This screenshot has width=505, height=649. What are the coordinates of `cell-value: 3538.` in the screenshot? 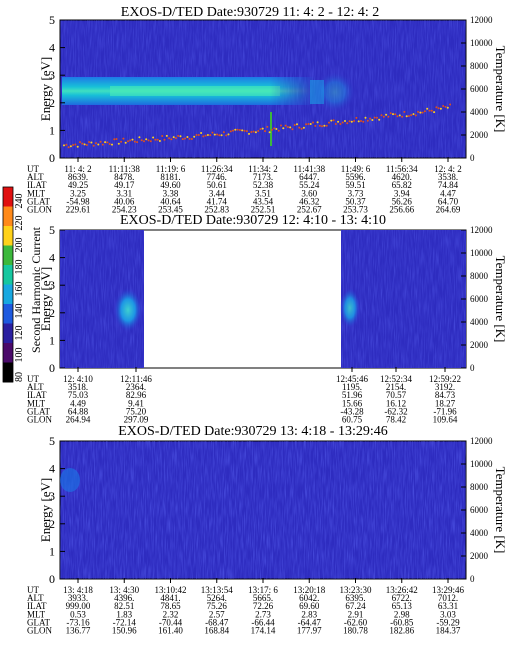 It's located at (448, 177).